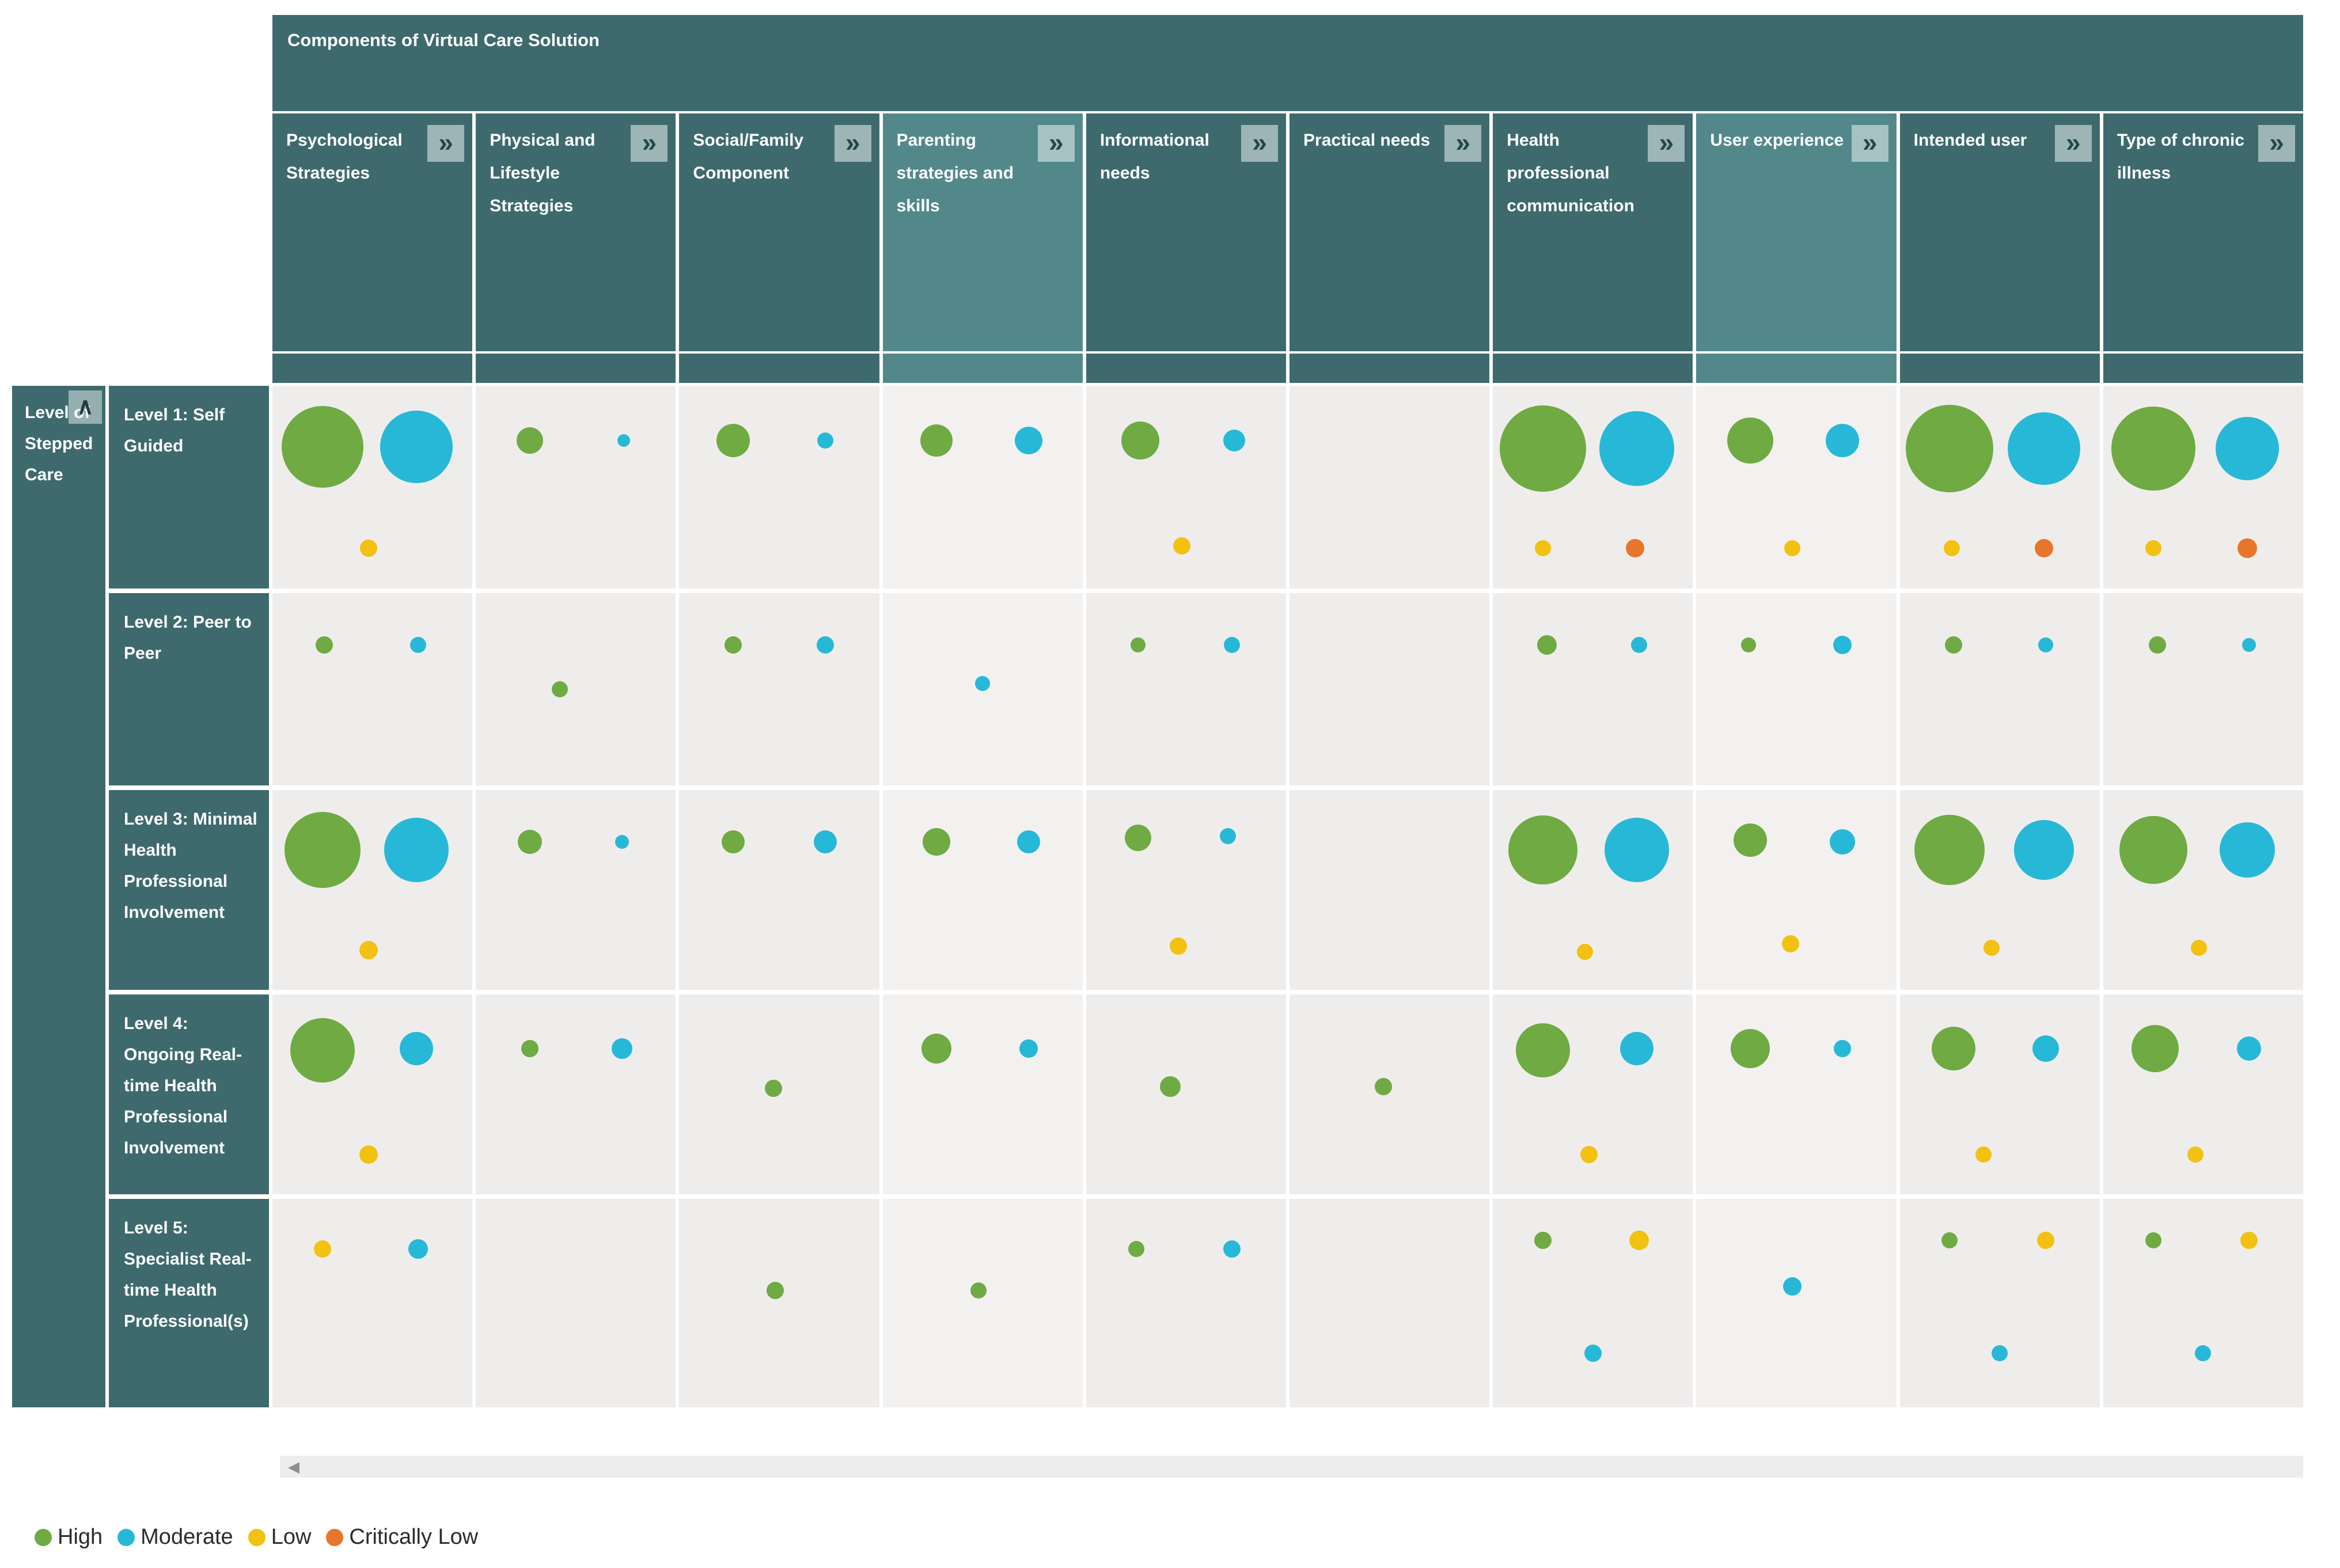 This screenshot has height=1568, width=2340. I want to click on scroll-left-arrow-icon: ◀, so click(293, 1467).